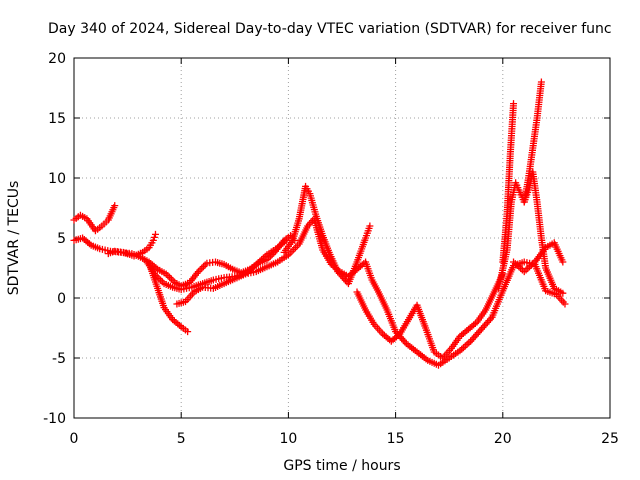 This screenshot has height=480, width=640. I want to click on series-track-f, so click(231, 272).